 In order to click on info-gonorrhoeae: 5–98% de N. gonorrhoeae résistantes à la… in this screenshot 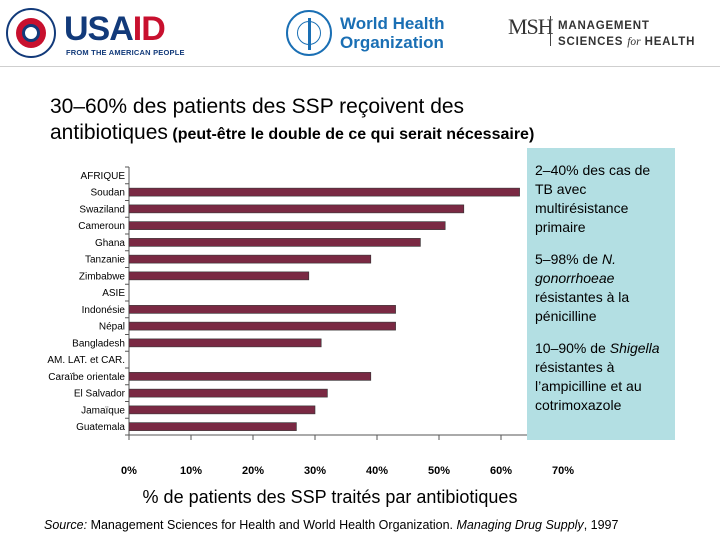, I will do `click(582, 287)`.